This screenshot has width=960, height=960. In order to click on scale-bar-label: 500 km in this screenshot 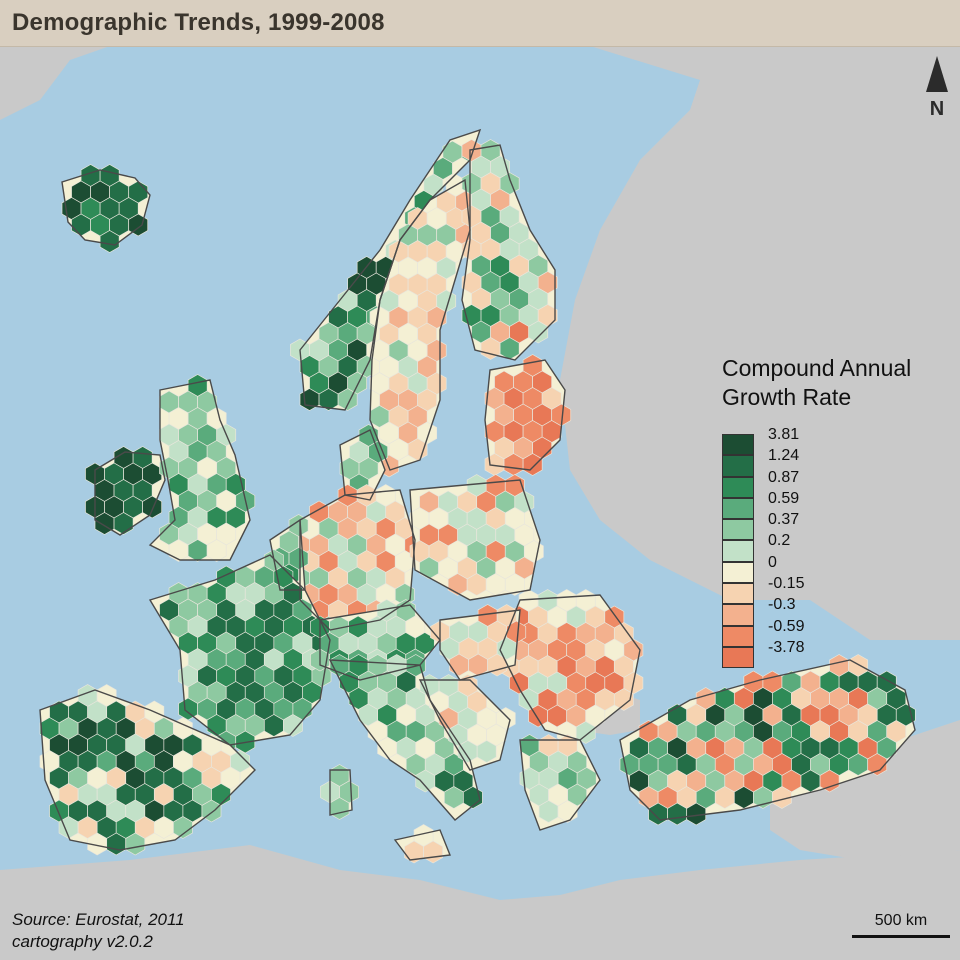, I will do `click(901, 920)`.